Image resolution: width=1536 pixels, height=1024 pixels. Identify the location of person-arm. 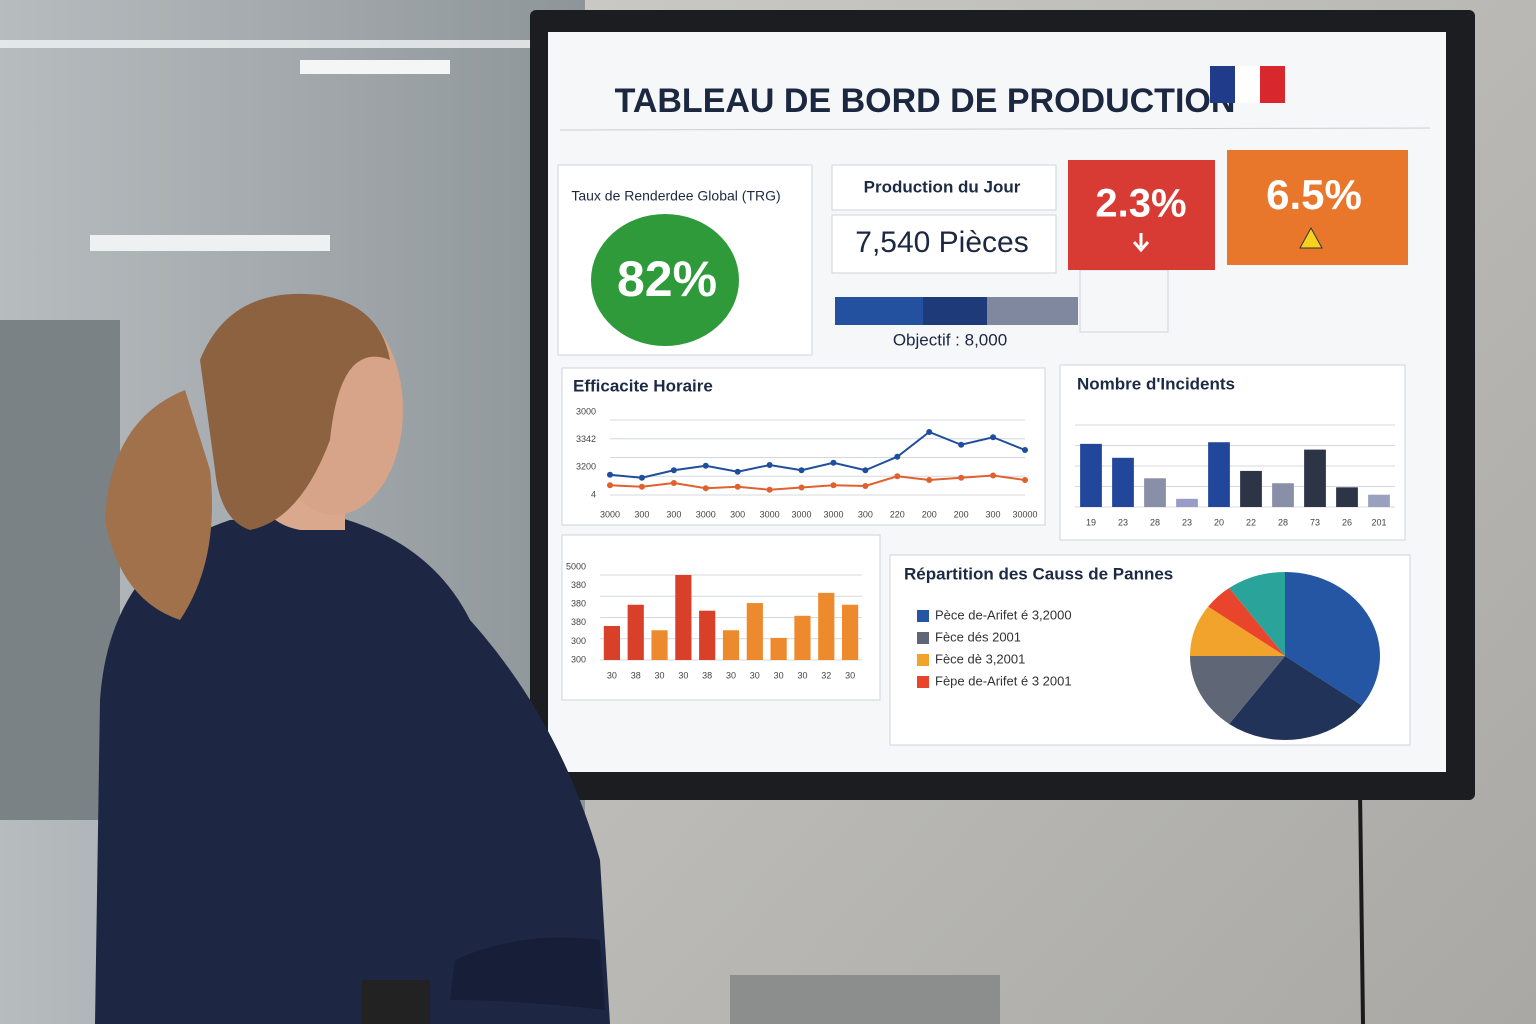
(527, 973).